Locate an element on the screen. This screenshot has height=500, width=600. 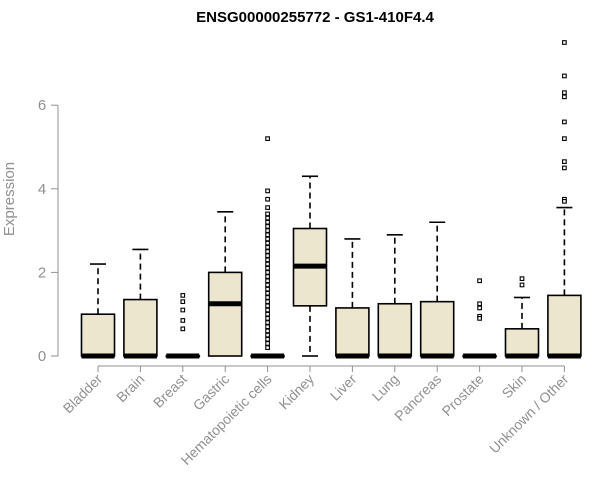
x-tick-label: Skin is located at coordinates (514, 386).